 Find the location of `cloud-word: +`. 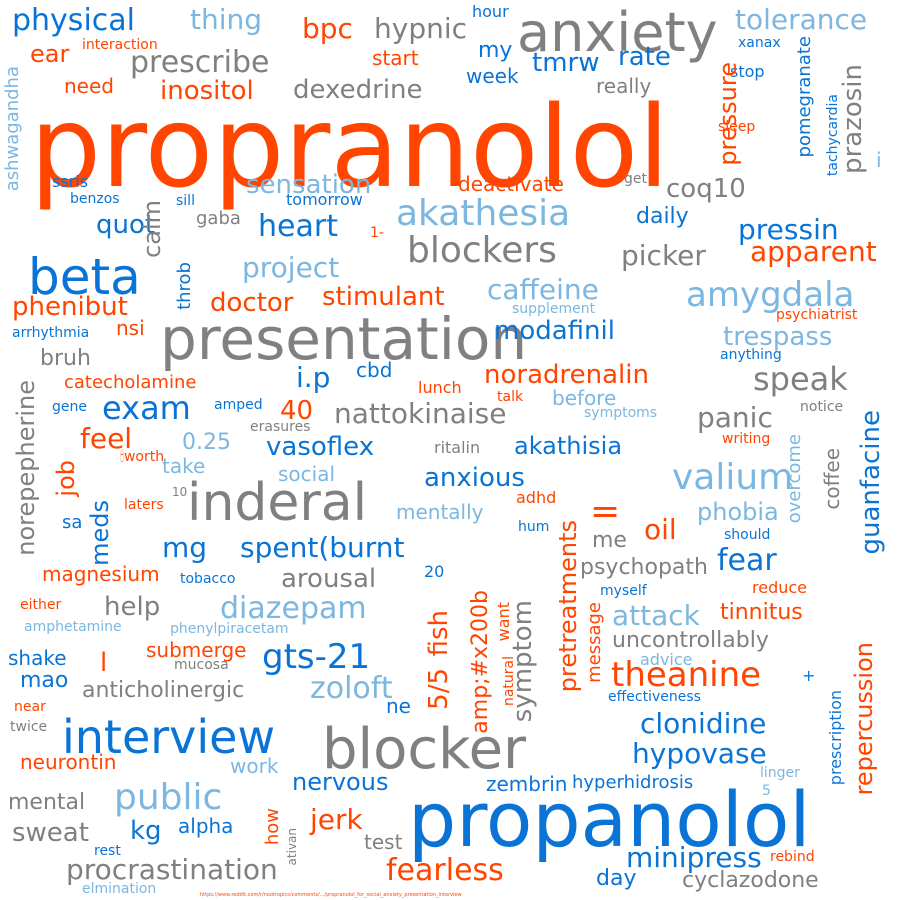

cloud-word: + is located at coordinates (809, 675).